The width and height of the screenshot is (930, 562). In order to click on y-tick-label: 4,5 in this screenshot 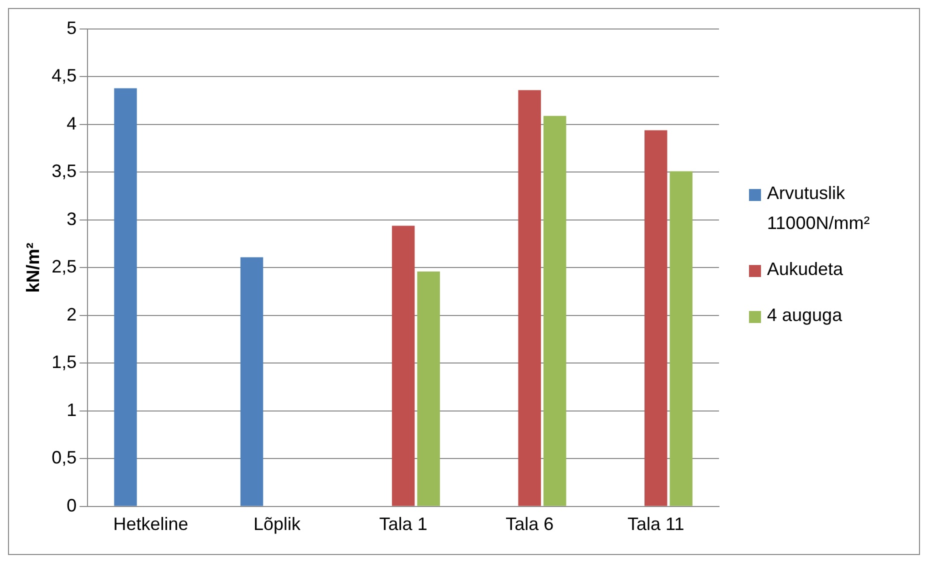, I will do `click(64, 76)`.